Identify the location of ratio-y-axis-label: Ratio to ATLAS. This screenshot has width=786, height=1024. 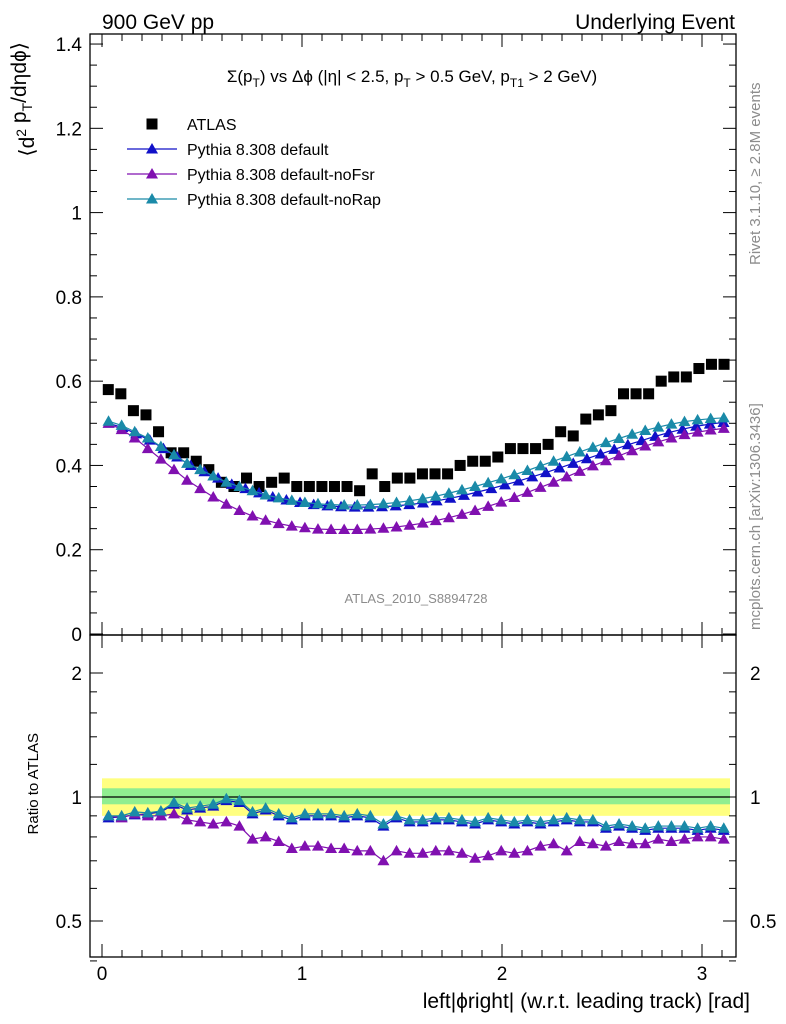
(33, 783).